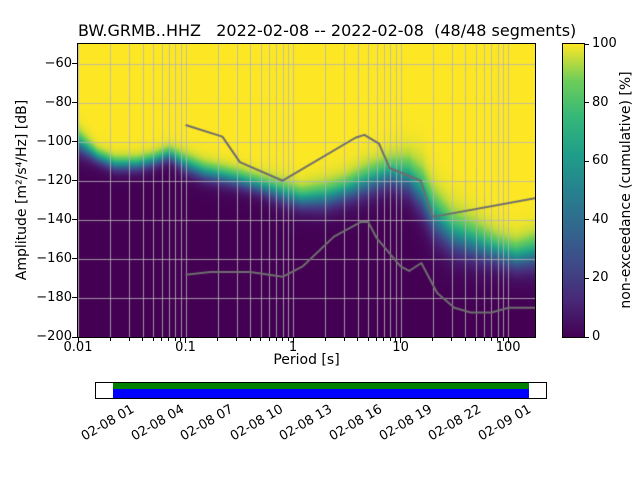 The width and height of the screenshot is (640, 480). I want to click on x-tick-label: 100, so click(508, 347).